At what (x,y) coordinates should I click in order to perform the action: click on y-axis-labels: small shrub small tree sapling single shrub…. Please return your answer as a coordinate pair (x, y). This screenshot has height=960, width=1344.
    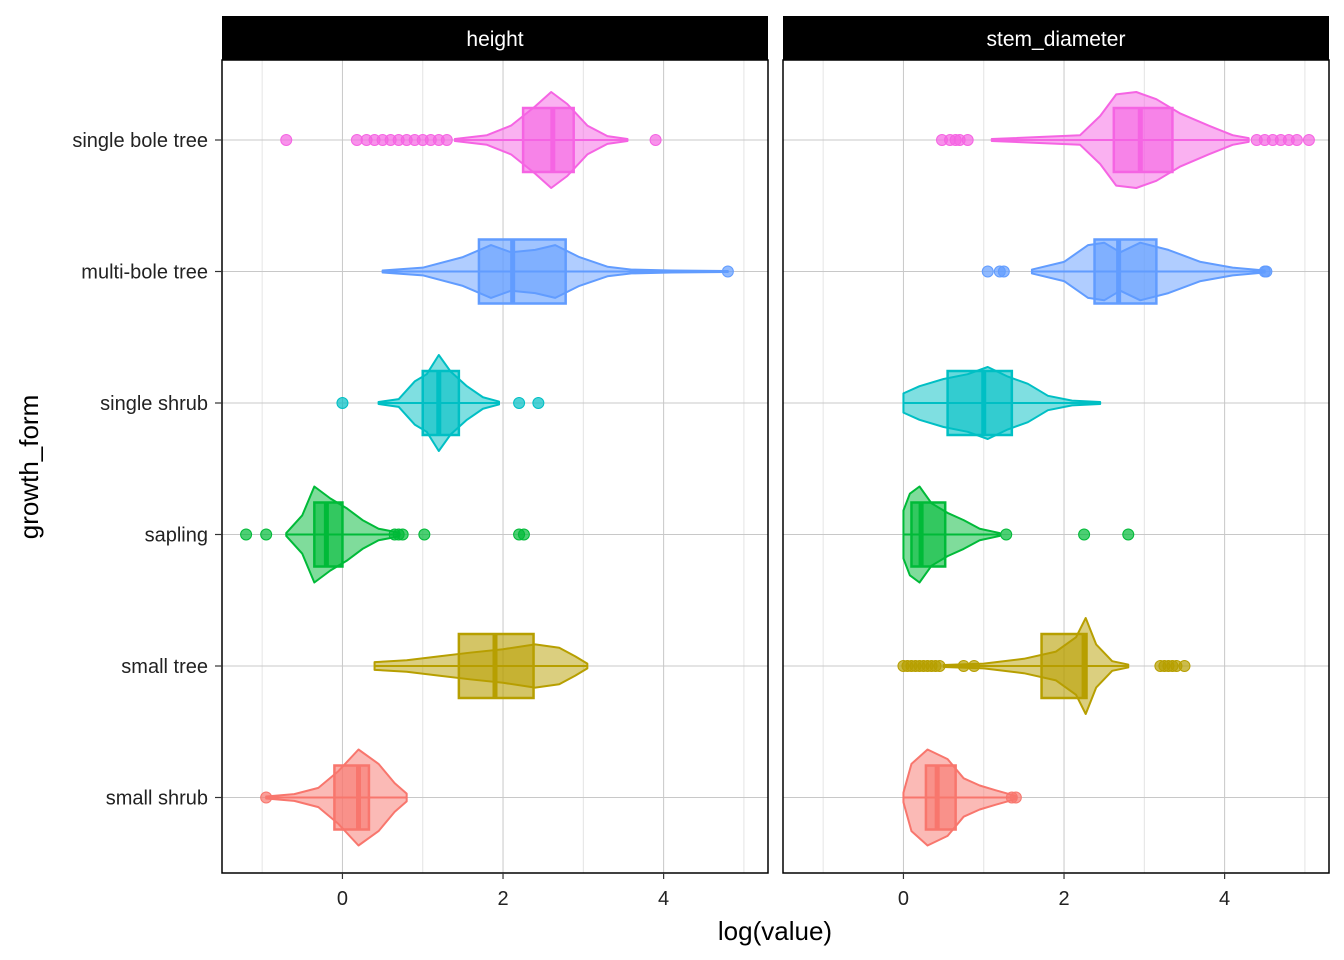
    Looking at the image, I should click on (147, 470).